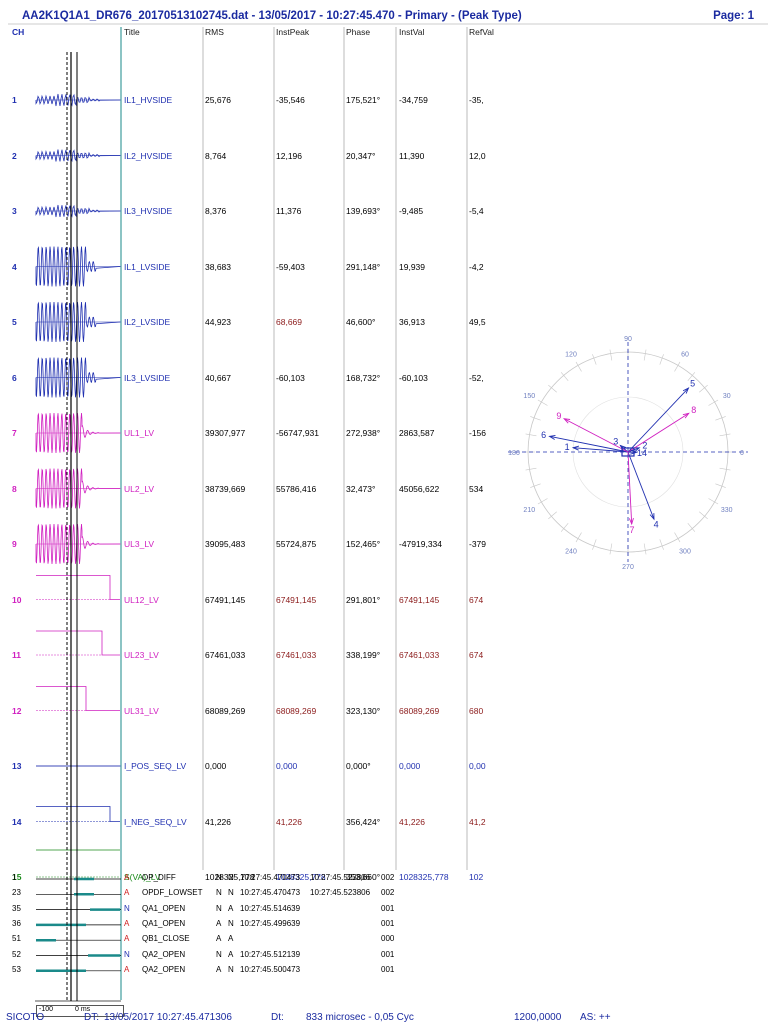 The image size is (768, 1026). Describe the element at coordinates (476, 267) in the screenshot. I see `channel-refval: -4,2` at that location.